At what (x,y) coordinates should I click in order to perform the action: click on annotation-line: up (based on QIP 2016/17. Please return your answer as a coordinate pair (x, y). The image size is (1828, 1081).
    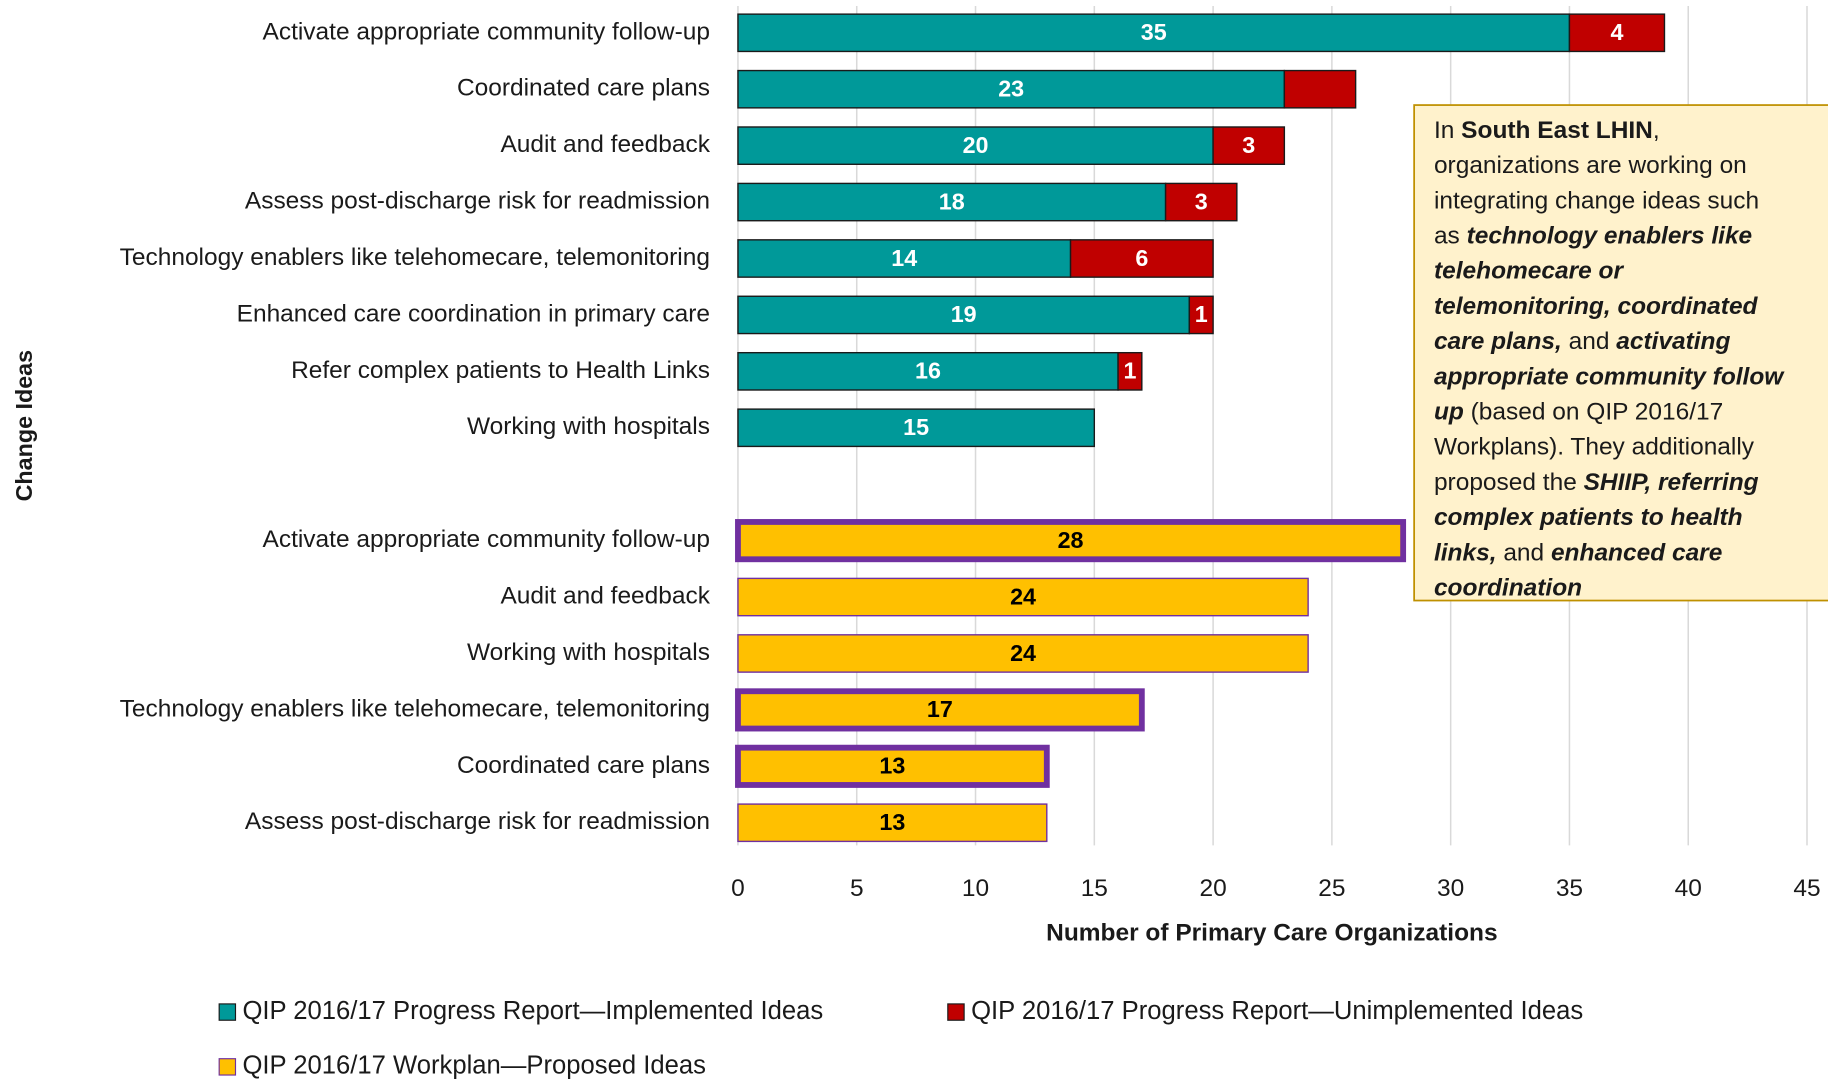
    Looking at the image, I should click on (1578, 412).